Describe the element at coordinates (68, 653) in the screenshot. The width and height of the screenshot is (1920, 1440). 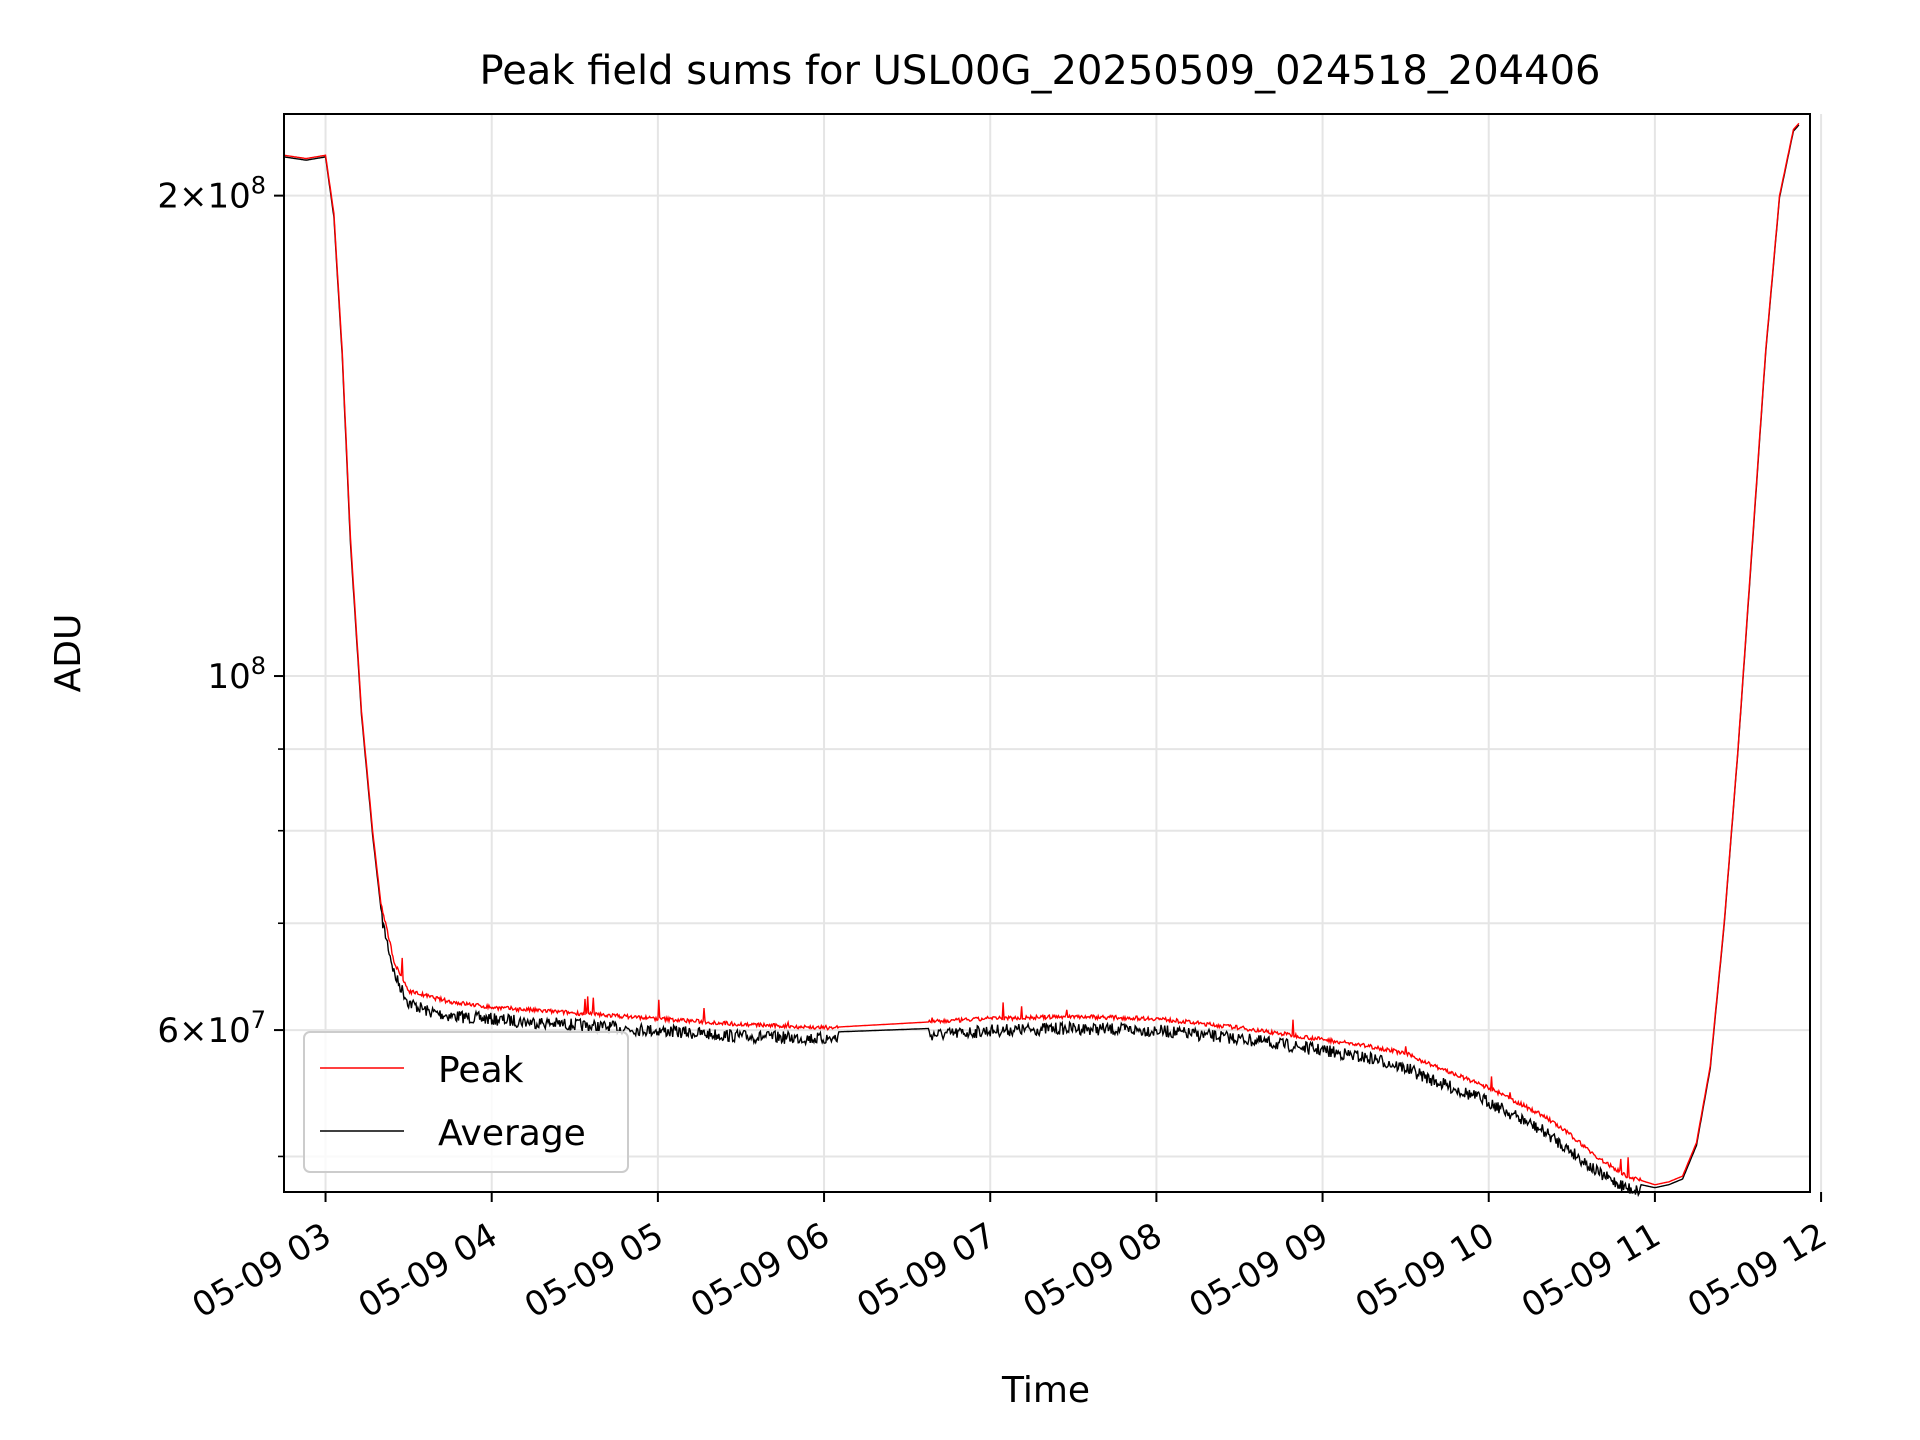
I see `y-axis-label: ADU` at that location.